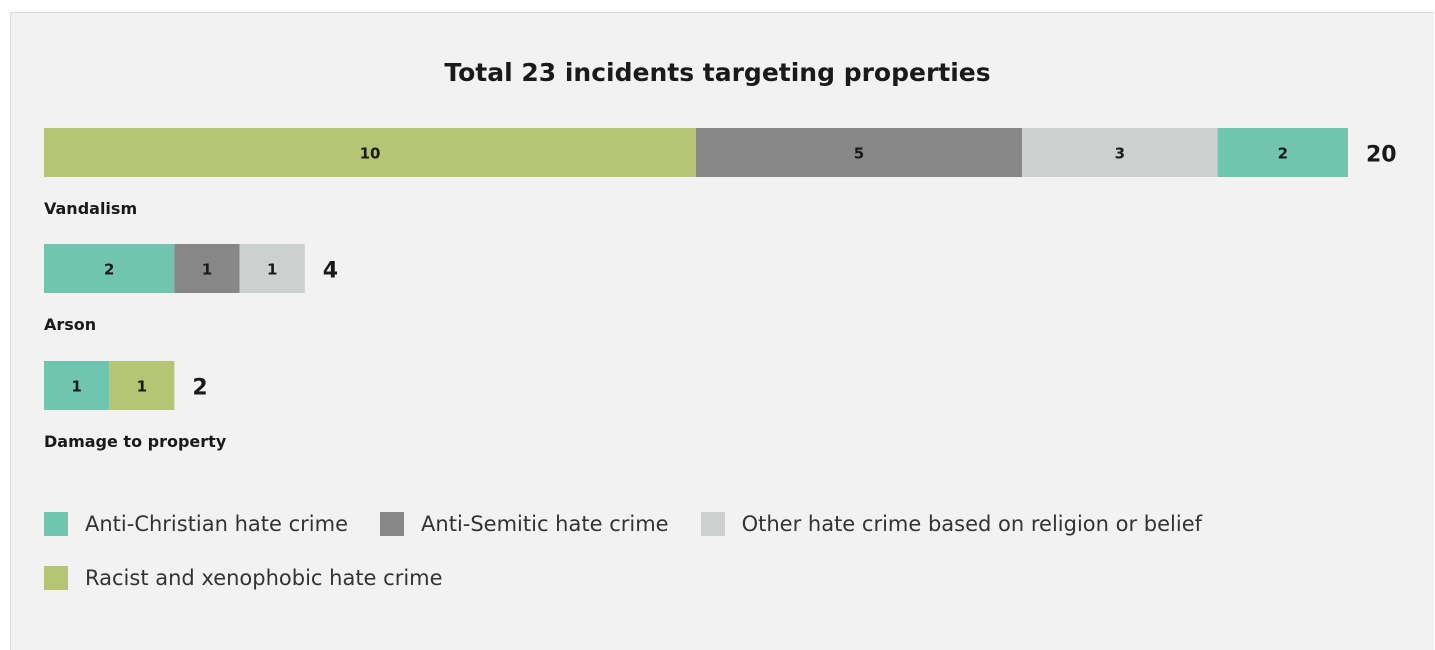 The image size is (1435, 650). What do you see at coordinates (330, 271) in the screenshot?
I see `bar-total-label: 4` at bounding box center [330, 271].